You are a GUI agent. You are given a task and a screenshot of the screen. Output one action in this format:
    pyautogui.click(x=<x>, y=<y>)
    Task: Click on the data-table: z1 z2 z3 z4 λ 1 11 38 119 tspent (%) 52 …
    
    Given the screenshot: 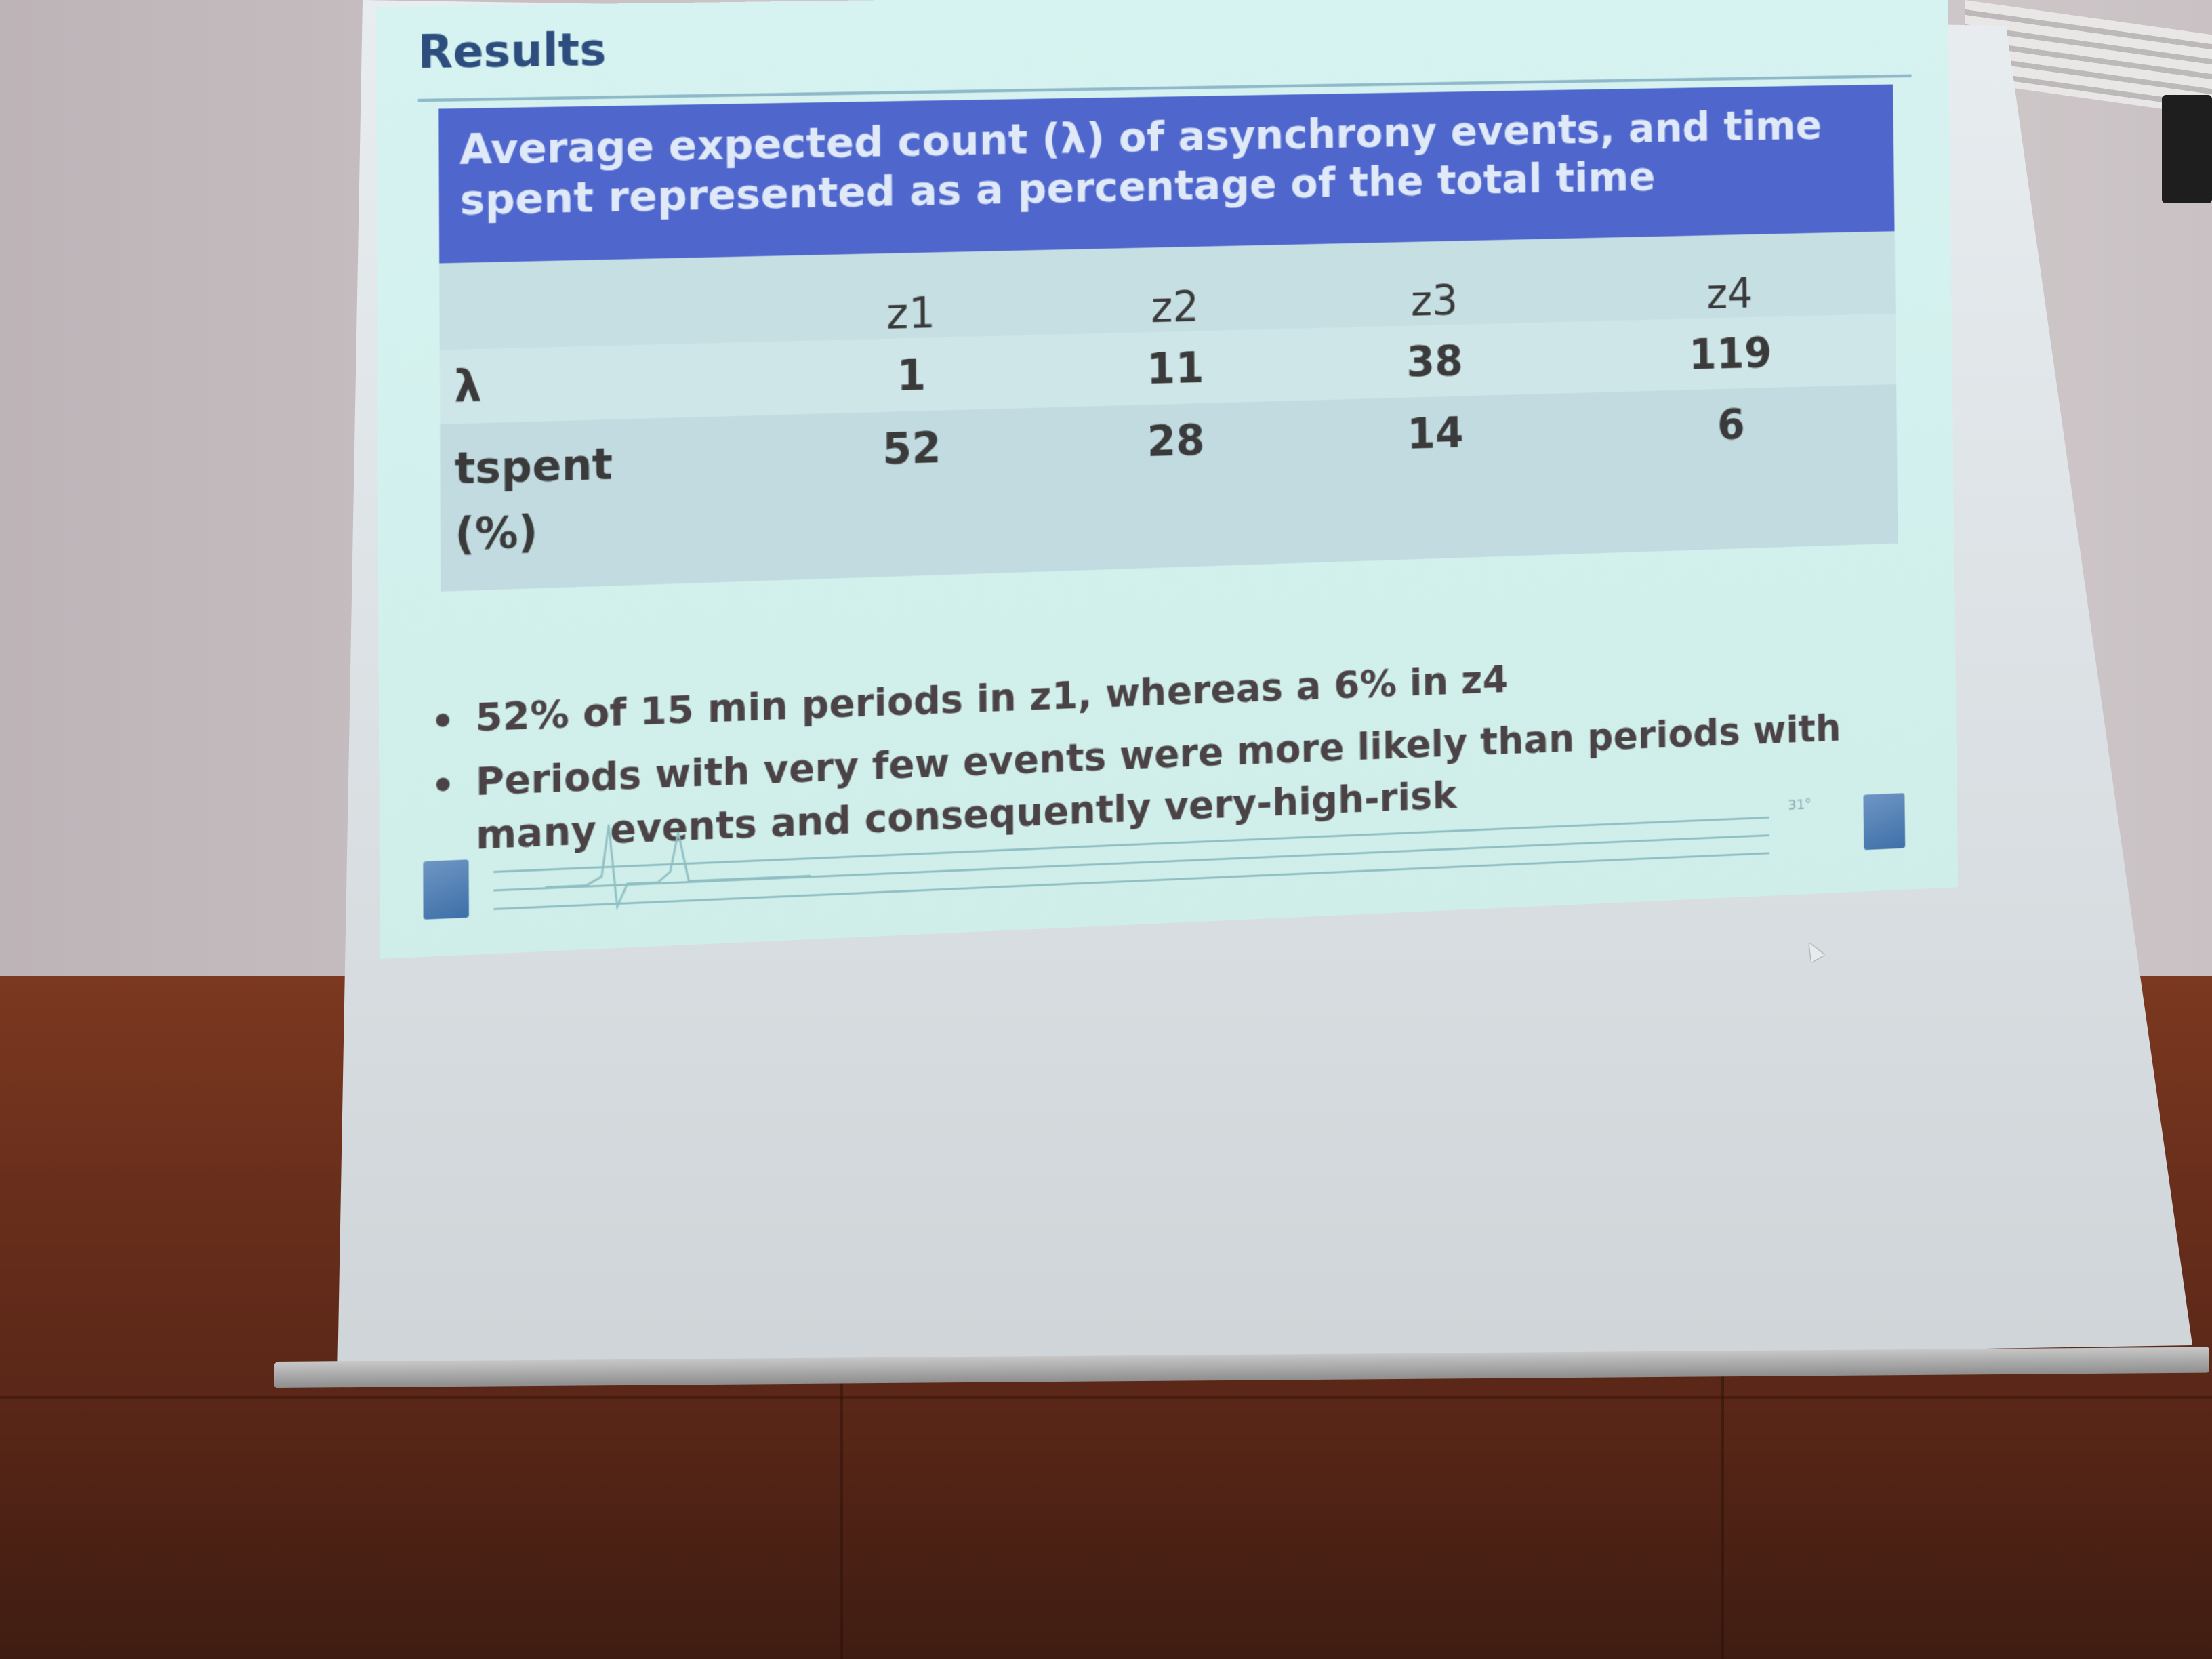 What is the action you would take?
    pyautogui.click(x=1168, y=411)
    